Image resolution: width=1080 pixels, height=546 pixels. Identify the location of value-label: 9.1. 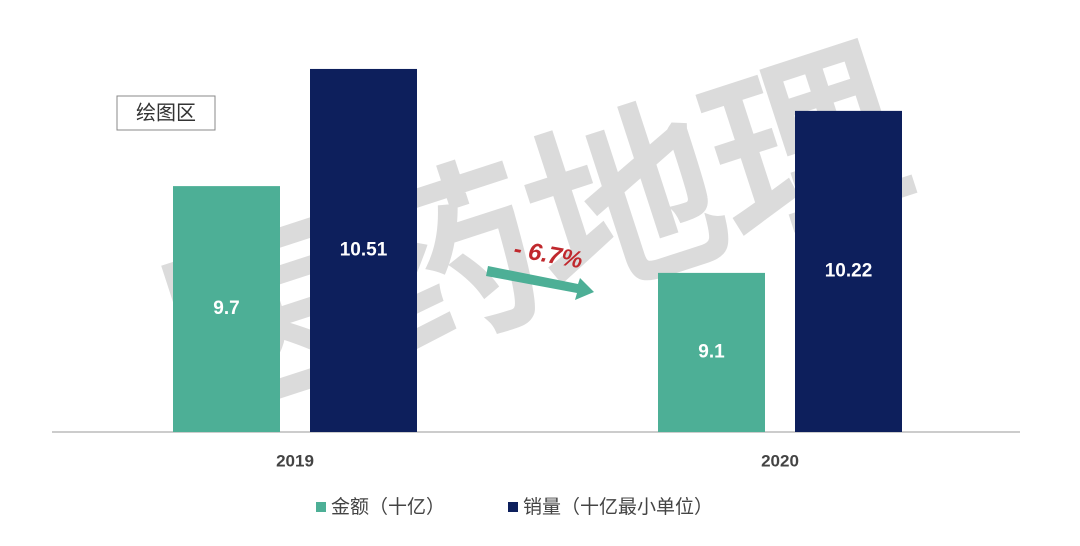
(711, 351).